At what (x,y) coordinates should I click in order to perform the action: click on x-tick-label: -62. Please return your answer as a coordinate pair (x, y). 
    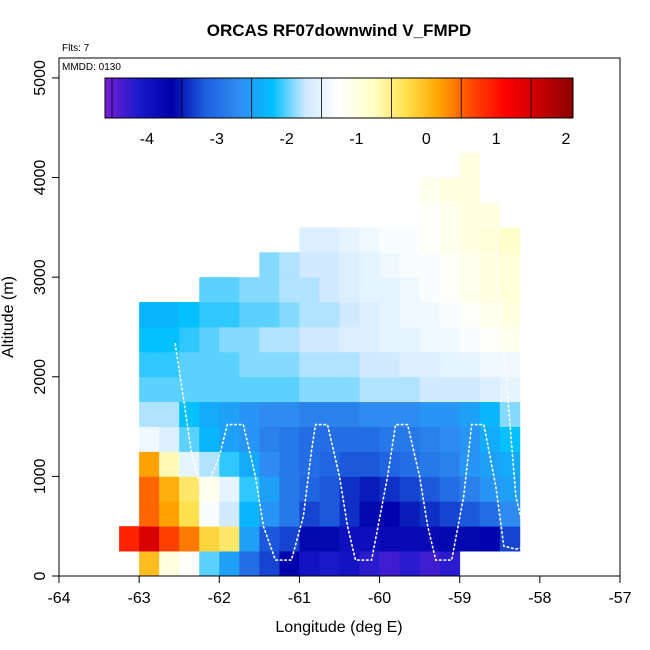
    Looking at the image, I should click on (219, 598).